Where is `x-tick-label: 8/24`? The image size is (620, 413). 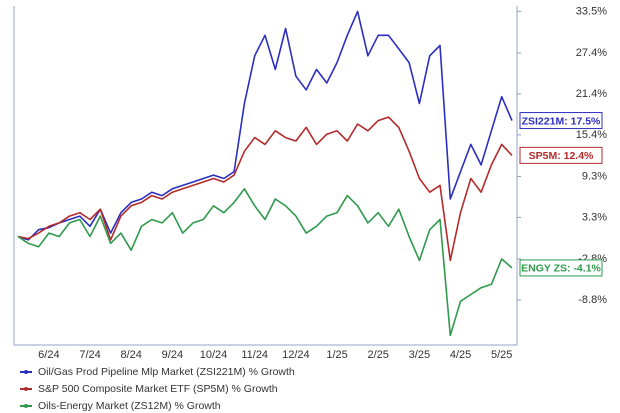
x-tick-label: 8/24 is located at coordinates (130, 355).